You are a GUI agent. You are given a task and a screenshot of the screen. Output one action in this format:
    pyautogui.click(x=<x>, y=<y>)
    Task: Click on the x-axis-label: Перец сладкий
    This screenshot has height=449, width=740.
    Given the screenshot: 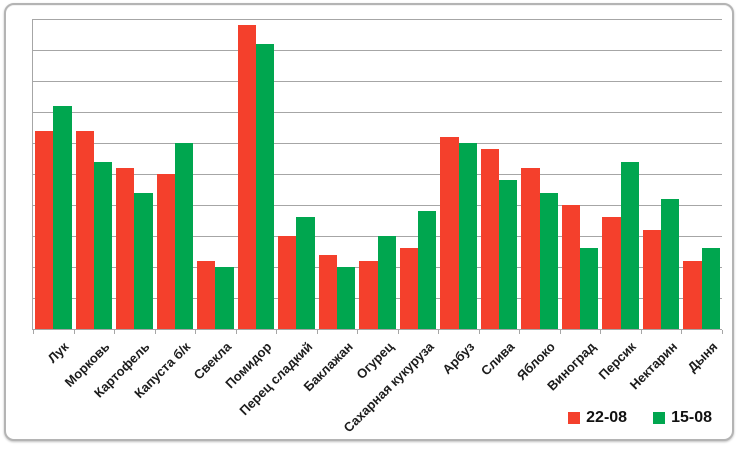 What is the action you would take?
    pyautogui.click(x=275, y=379)
    